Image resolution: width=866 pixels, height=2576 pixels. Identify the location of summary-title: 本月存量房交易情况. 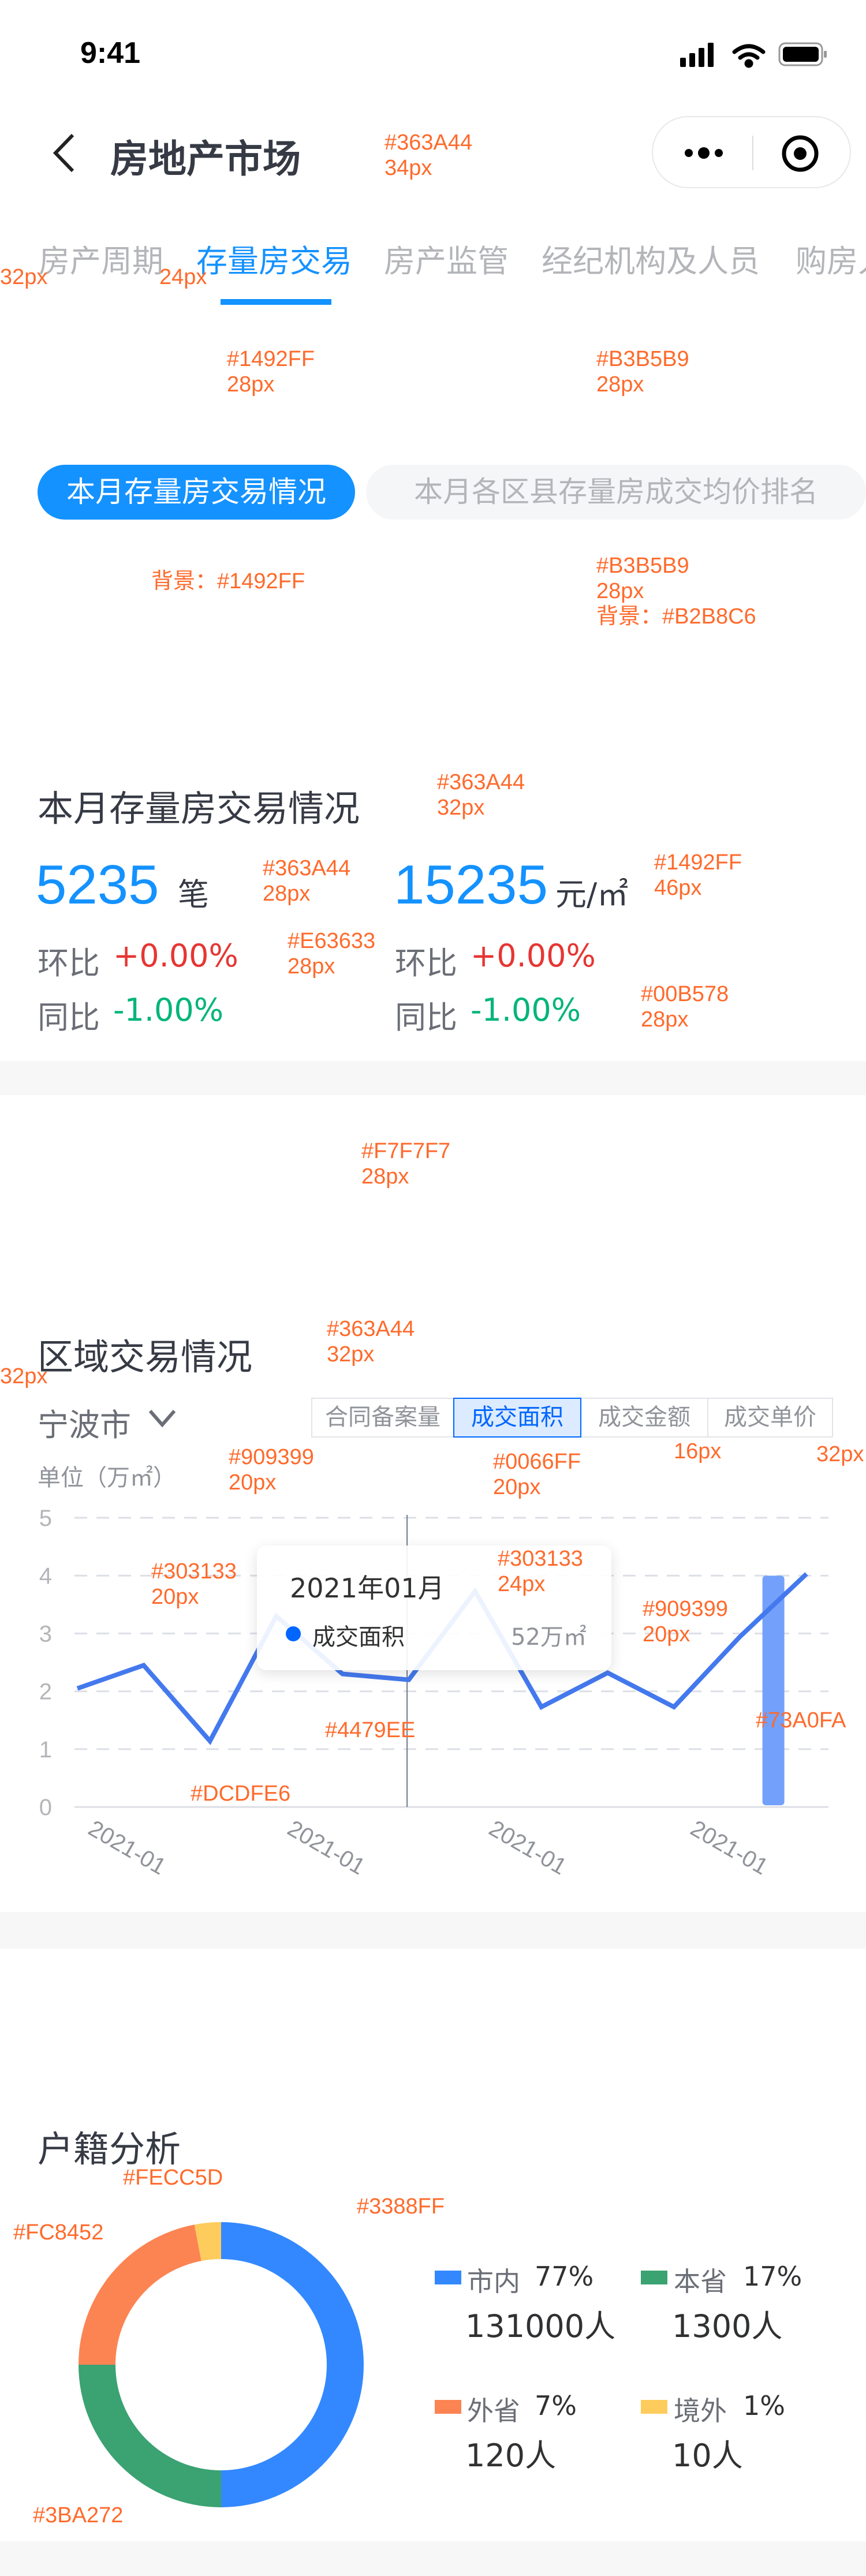
(199, 808).